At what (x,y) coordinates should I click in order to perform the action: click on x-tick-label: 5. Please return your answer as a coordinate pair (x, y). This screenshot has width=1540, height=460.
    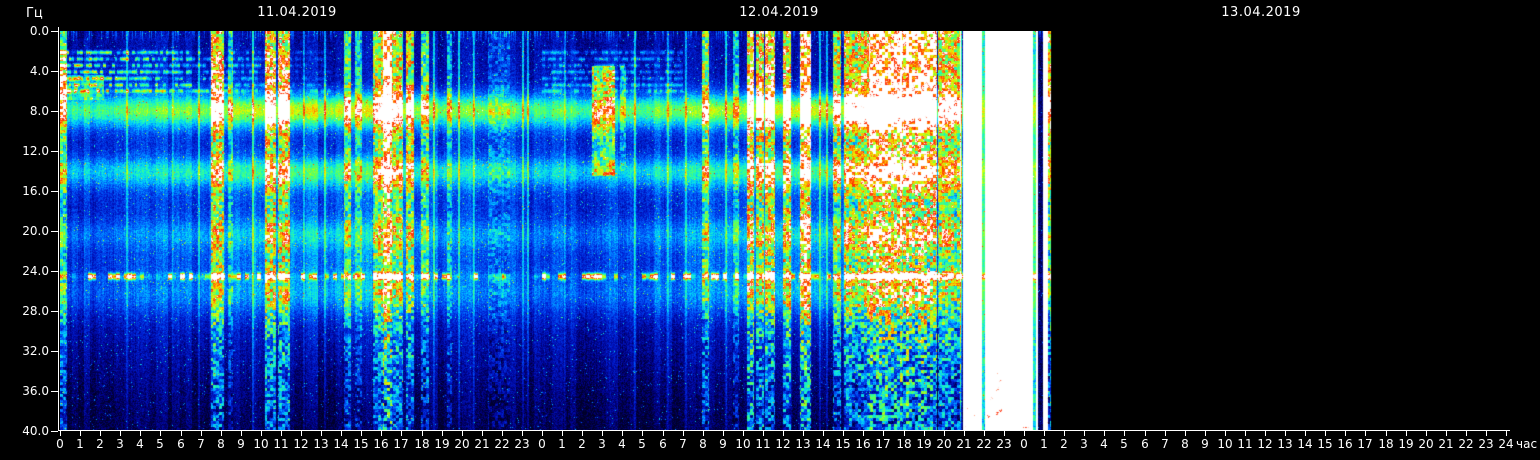
    Looking at the image, I should click on (1124, 444).